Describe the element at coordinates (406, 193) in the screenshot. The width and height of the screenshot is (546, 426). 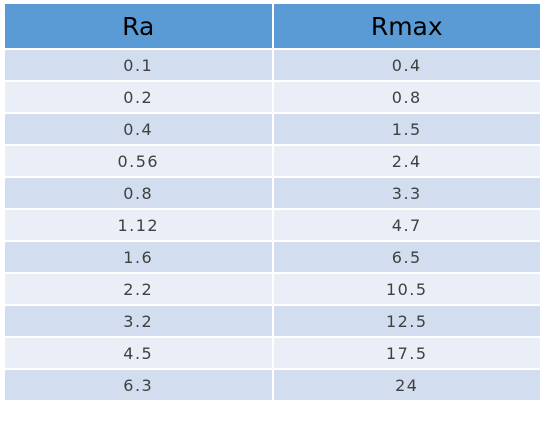
I see `table-cell-rmax: 3.3` at that location.